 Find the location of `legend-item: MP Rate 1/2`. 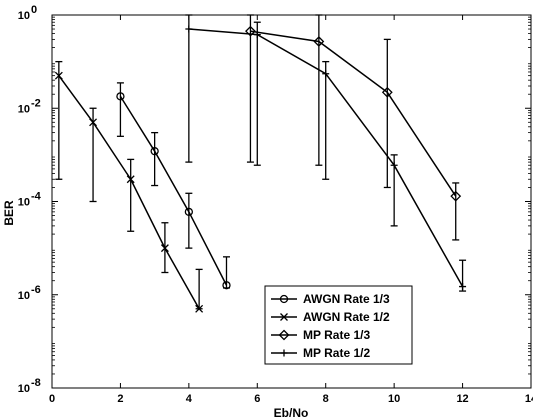

legend-item: MP Rate 1/2 is located at coordinates (320, 353).